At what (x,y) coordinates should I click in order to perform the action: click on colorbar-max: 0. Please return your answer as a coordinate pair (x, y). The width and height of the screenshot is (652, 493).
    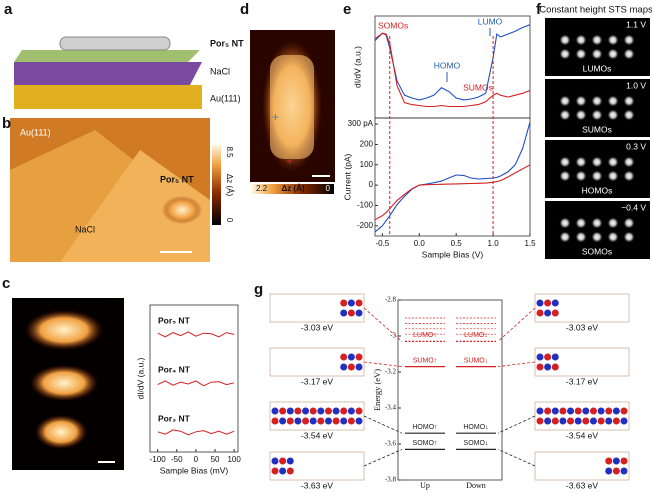
    Looking at the image, I should click on (328, 188).